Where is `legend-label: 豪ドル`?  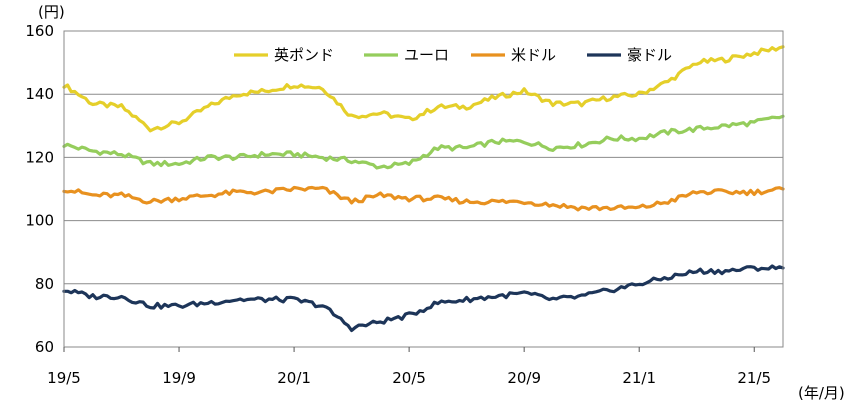
legend-label: 豪ドル is located at coordinates (649, 55).